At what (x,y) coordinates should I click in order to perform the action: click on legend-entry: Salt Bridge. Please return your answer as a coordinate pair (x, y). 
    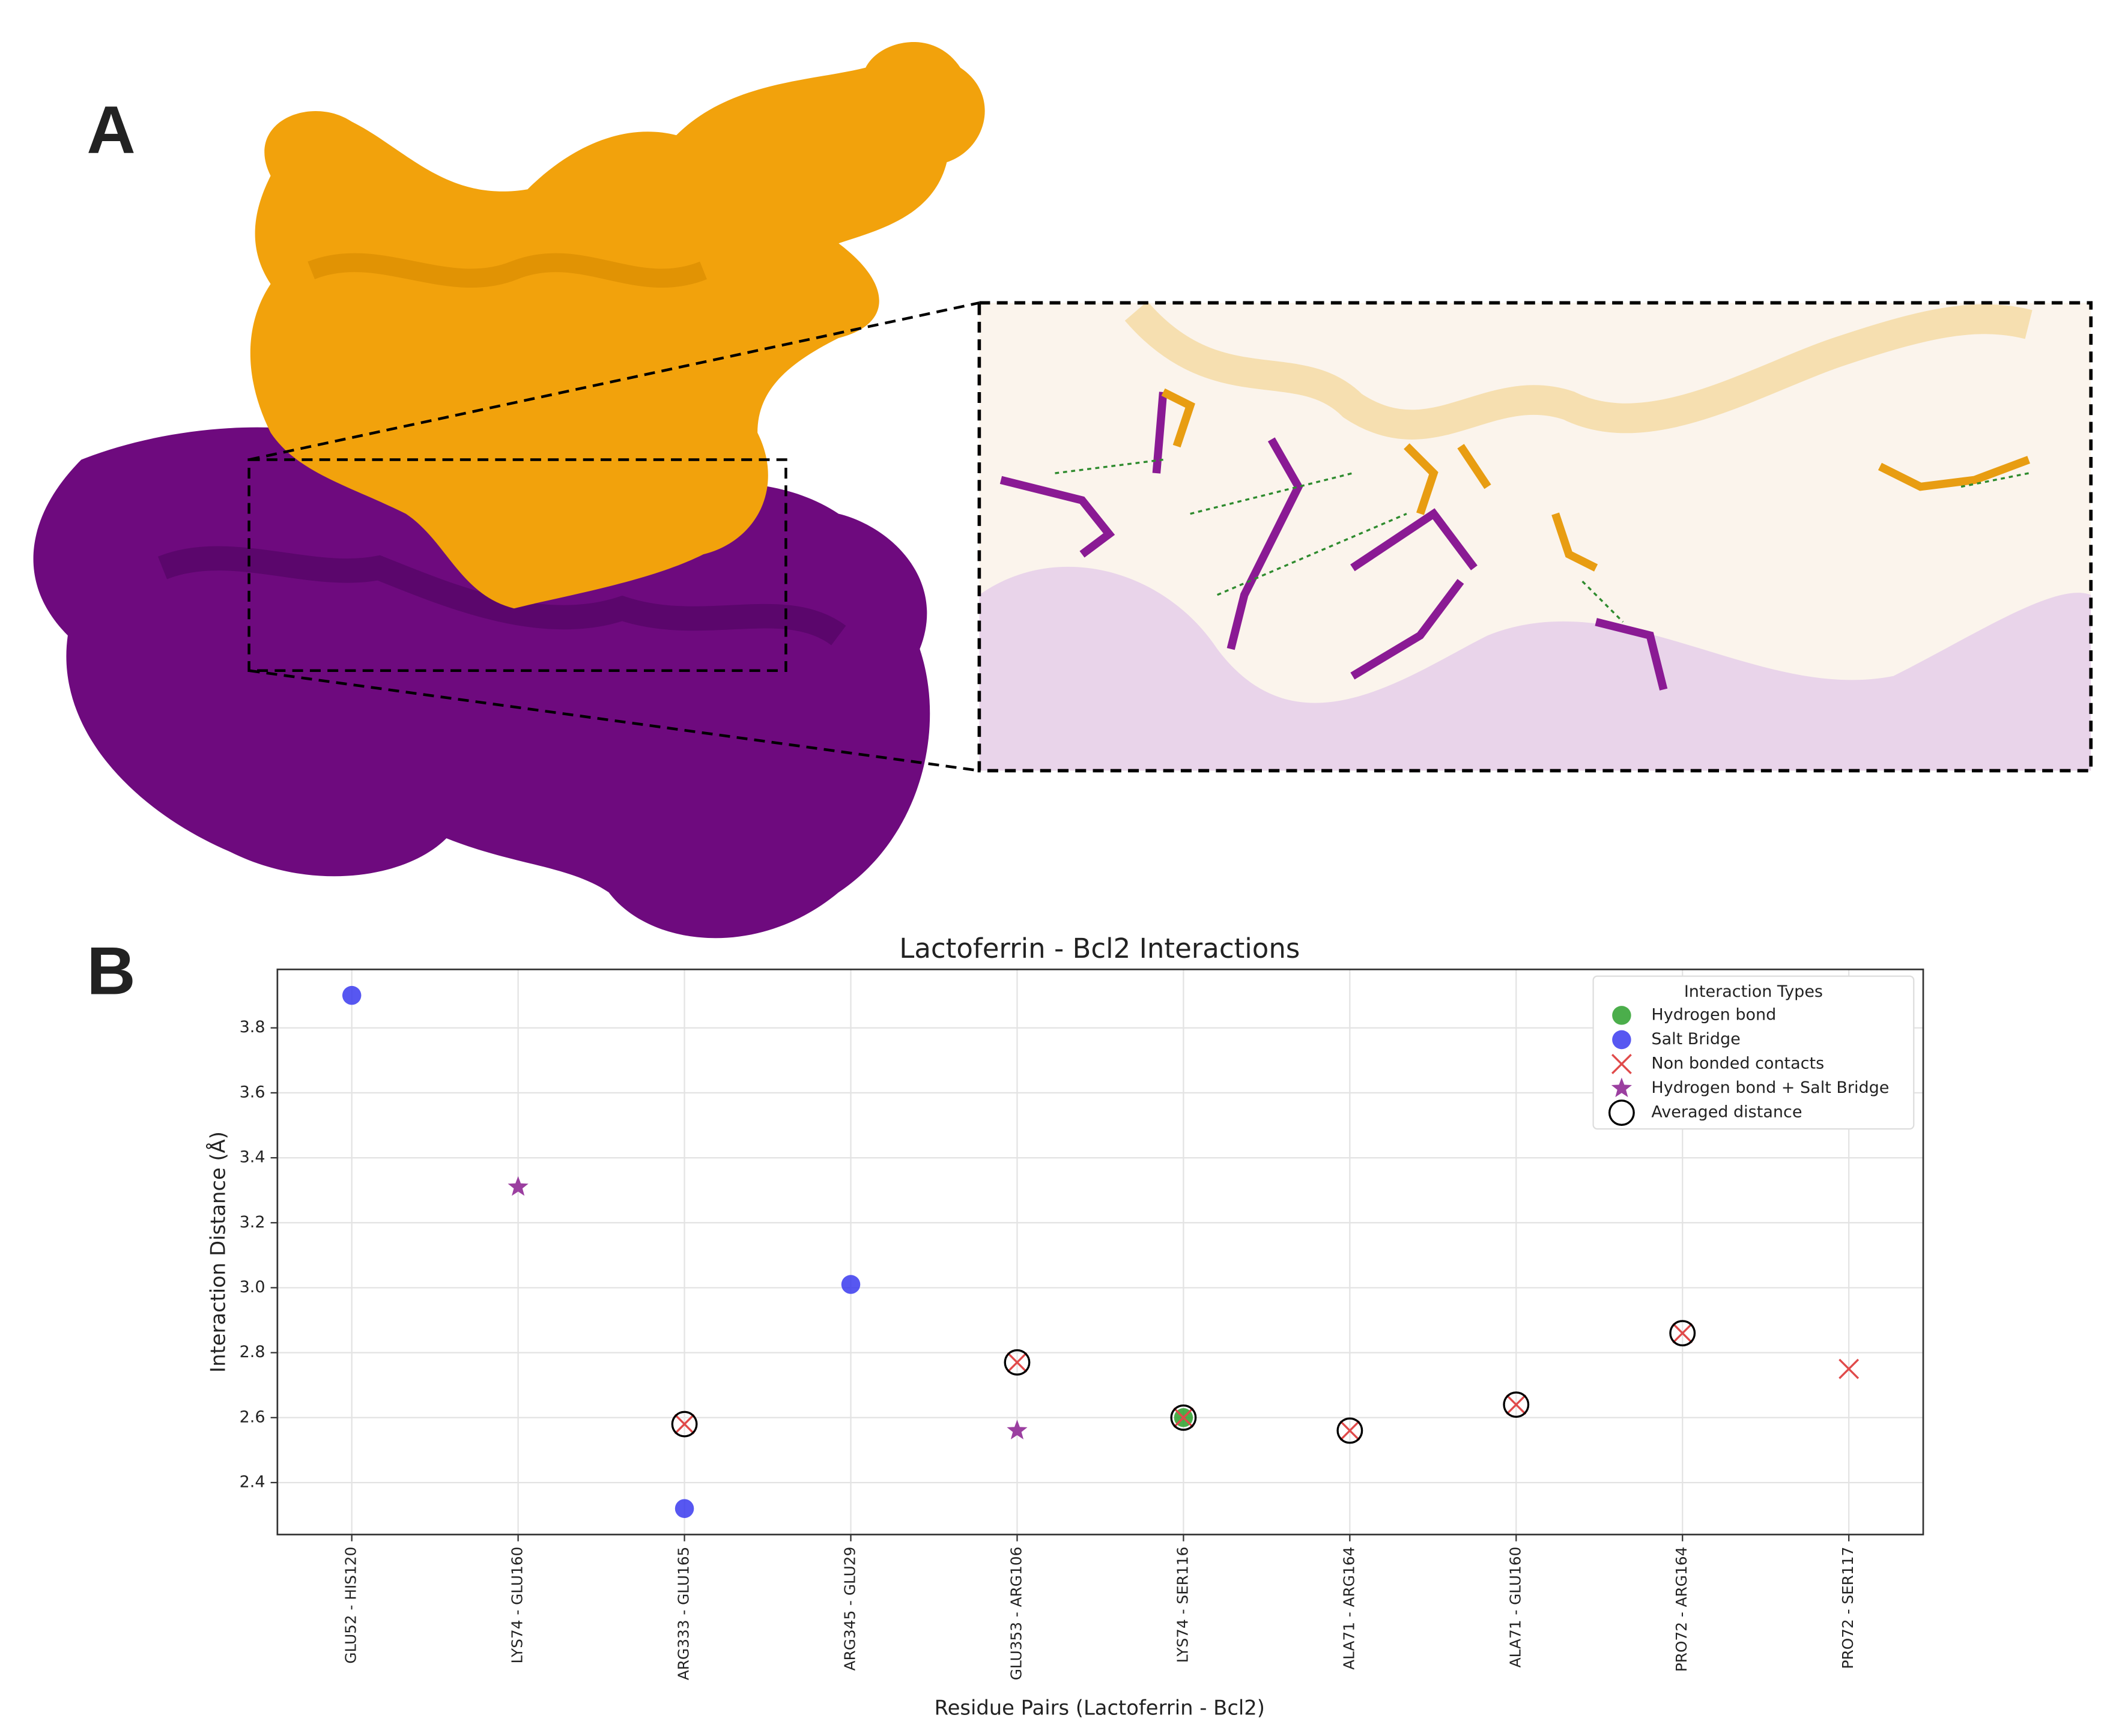
    Looking at the image, I should click on (1676, 1040).